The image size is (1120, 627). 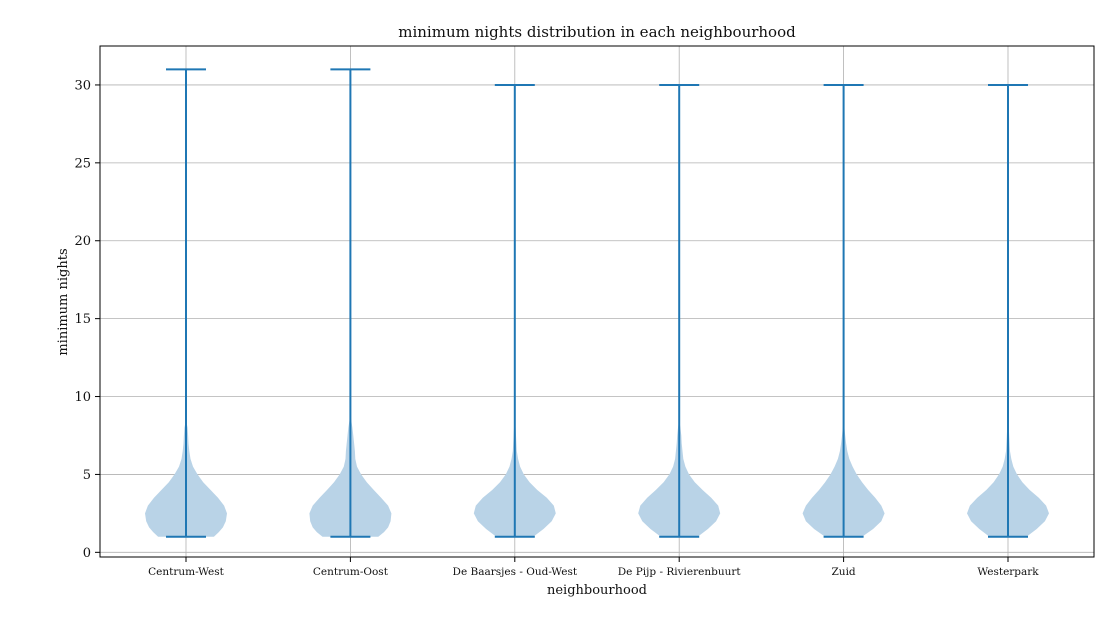 What do you see at coordinates (63, 301) in the screenshot?
I see `y-axis-title: minimum nights` at bounding box center [63, 301].